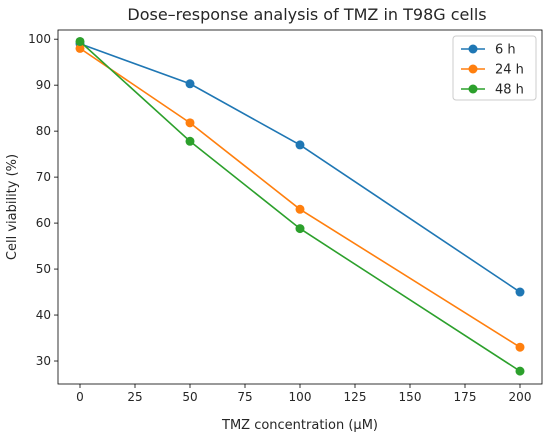 The height and width of the screenshot is (436, 550). Describe the element at coordinates (509, 90) in the screenshot. I see `legend-label: 48 h` at that location.